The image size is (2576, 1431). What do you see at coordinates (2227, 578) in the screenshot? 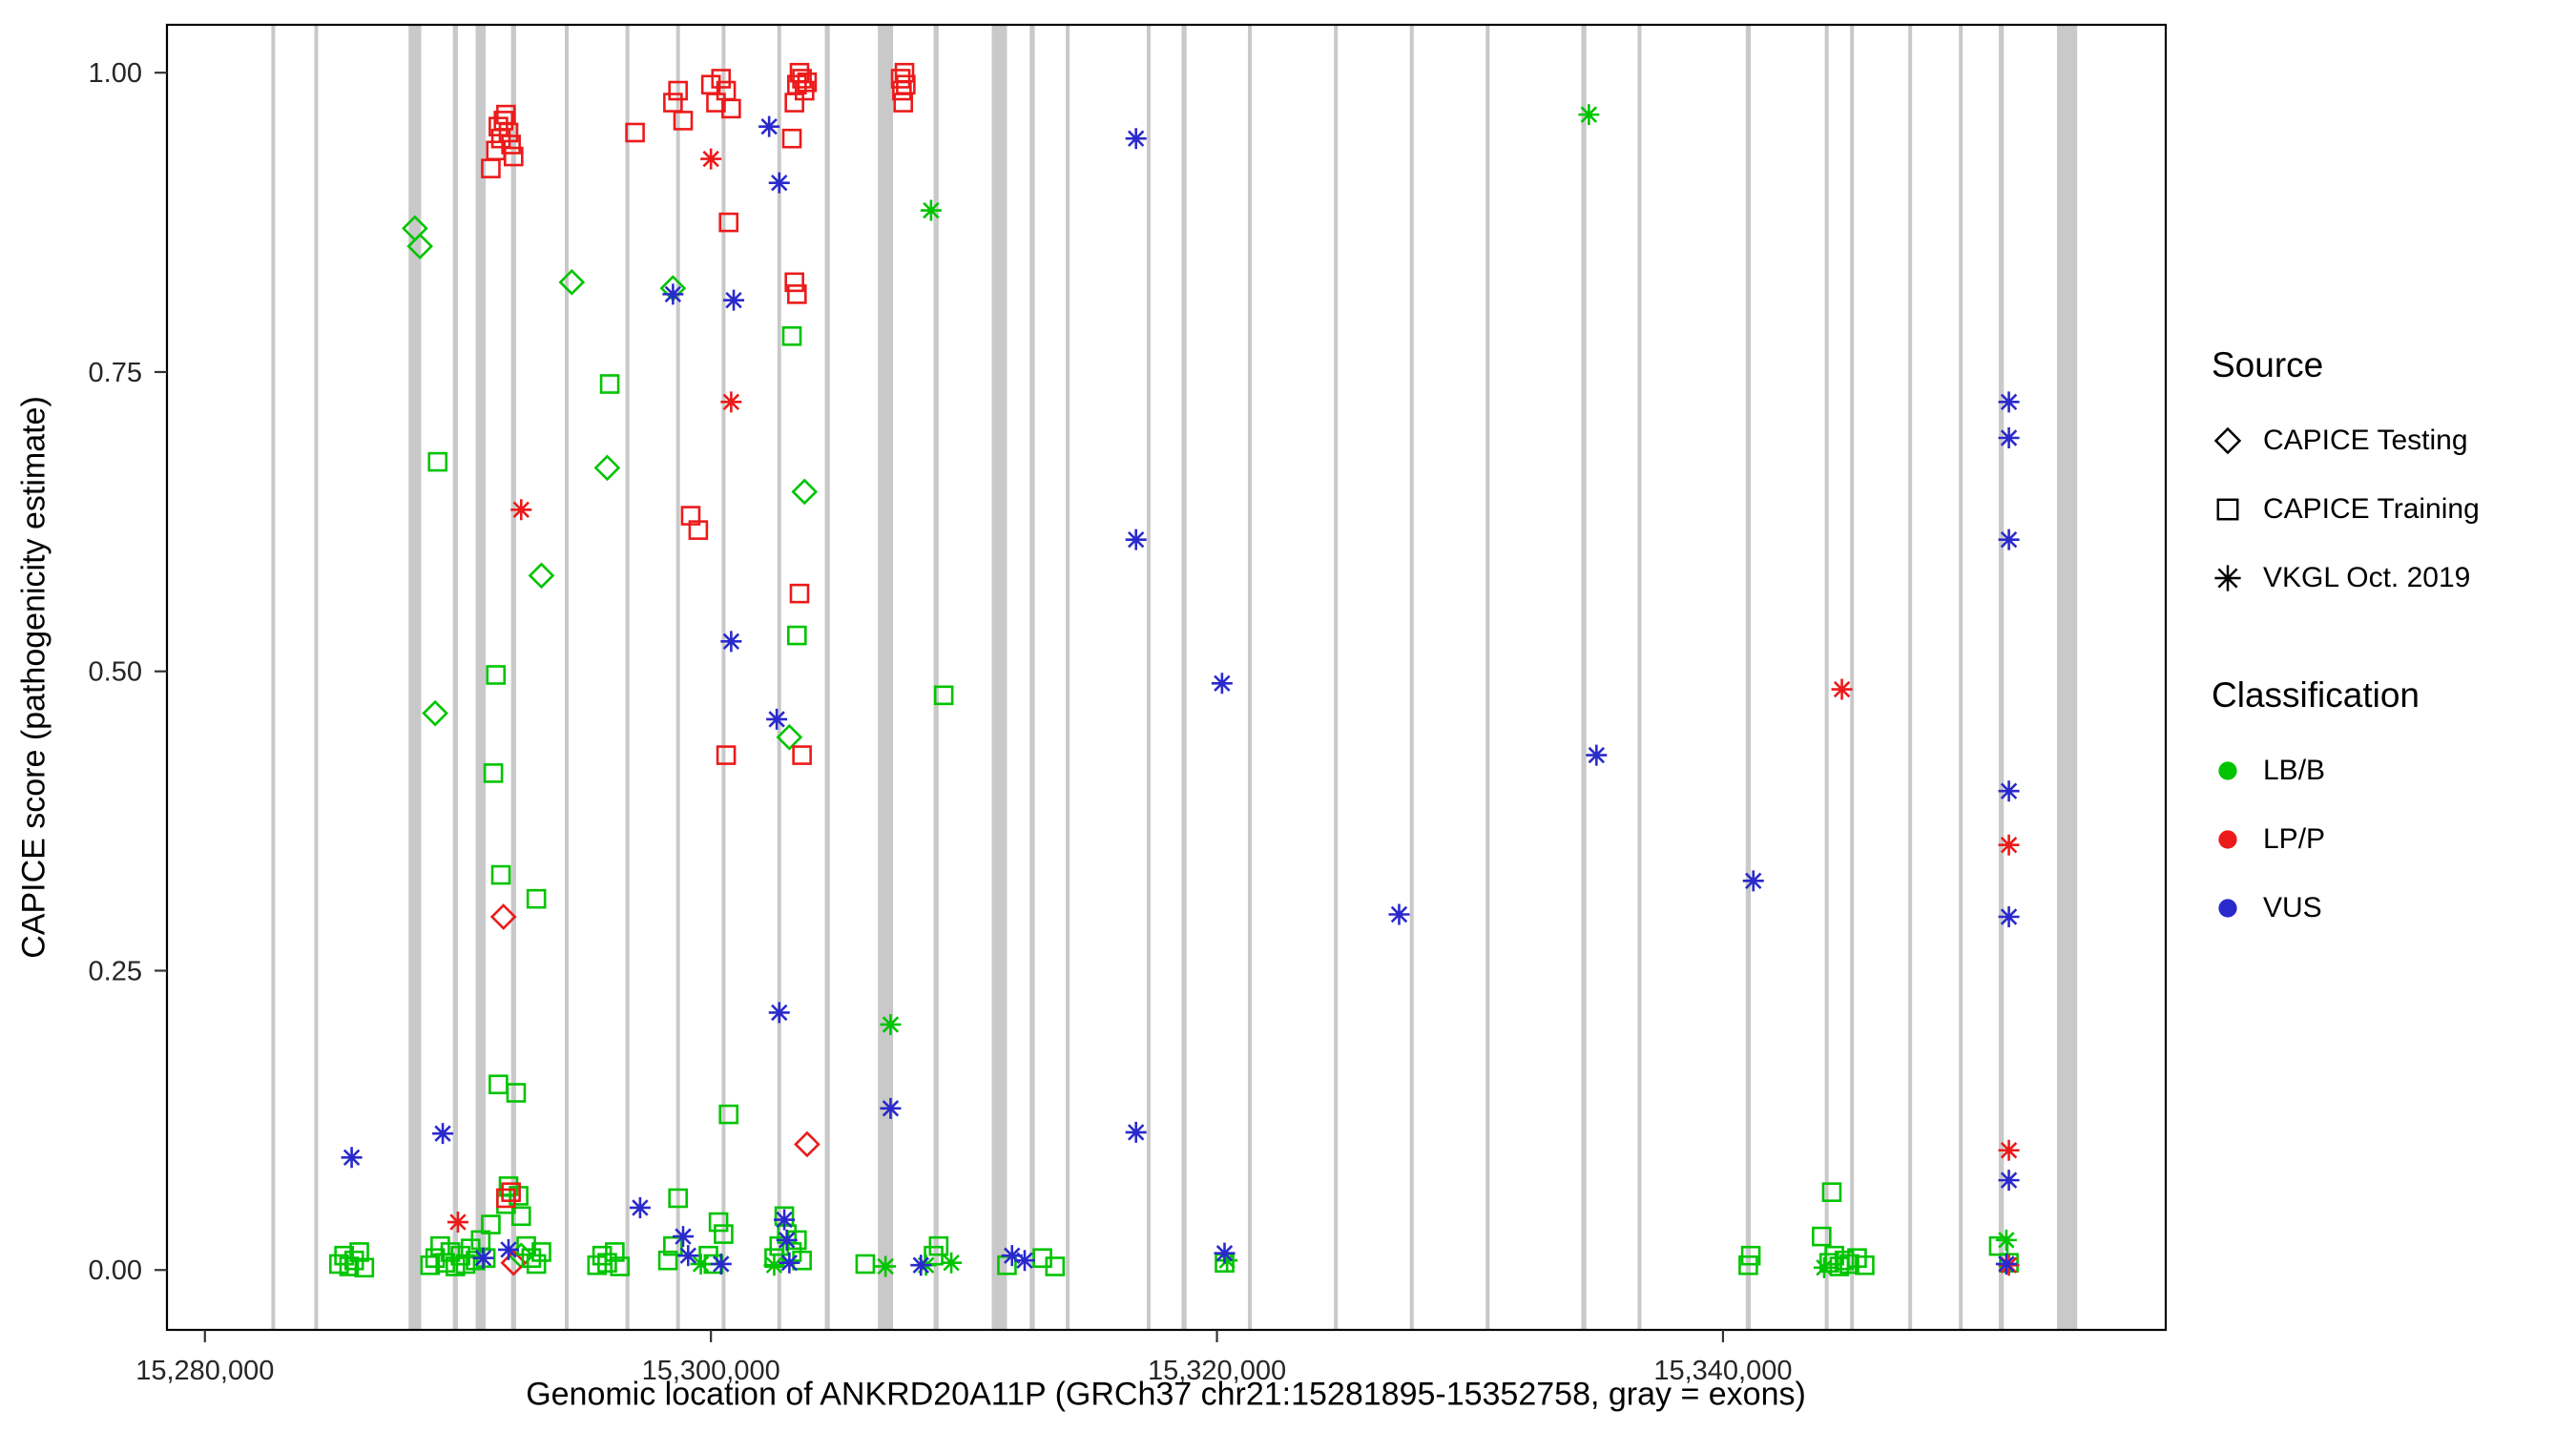
I see `asterisk-icon` at bounding box center [2227, 578].